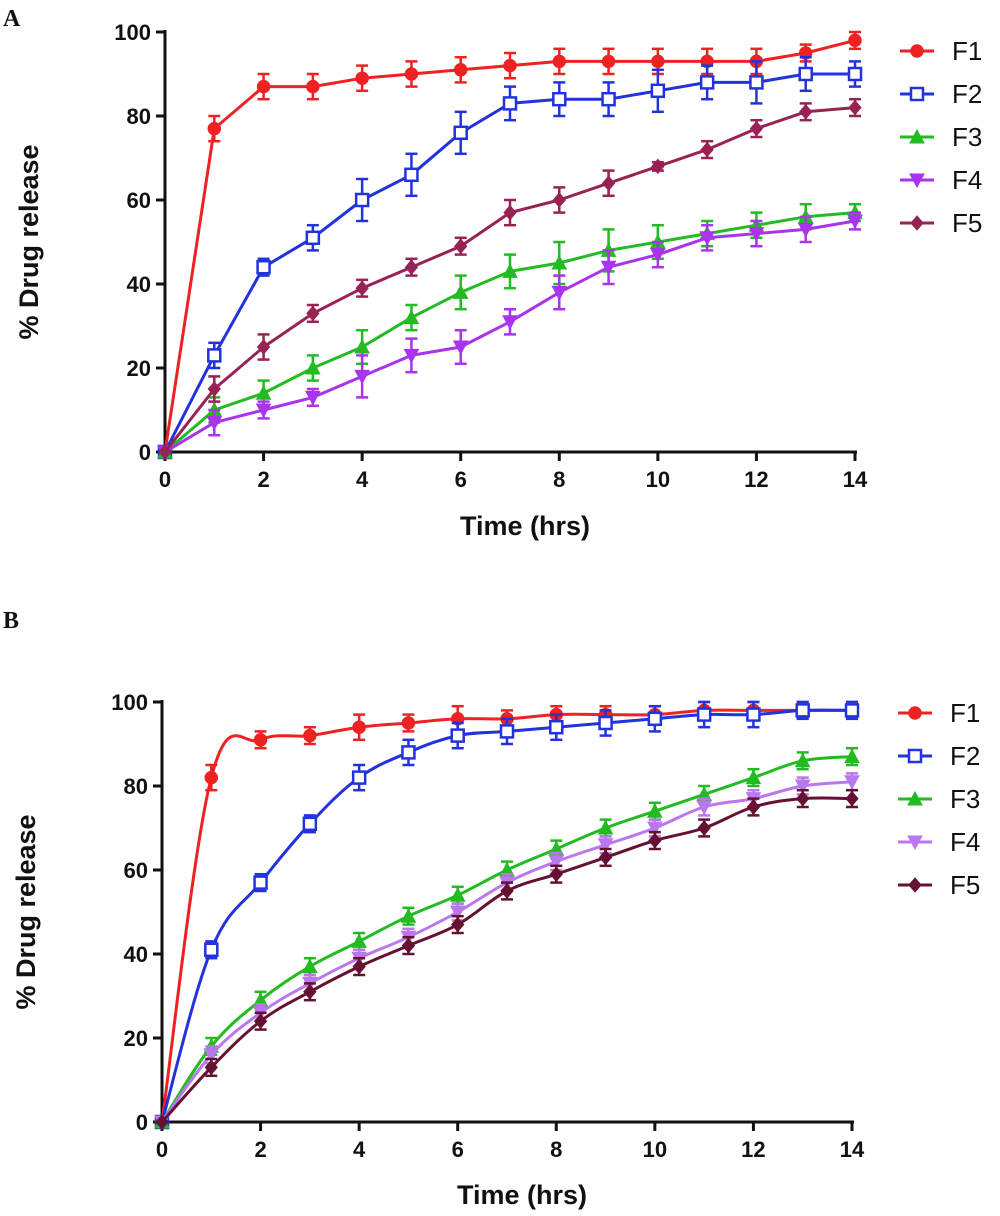 The height and width of the screenshot is (1216, 1000). I want to click on x-tick-label-a: 0, so click(165, 479).